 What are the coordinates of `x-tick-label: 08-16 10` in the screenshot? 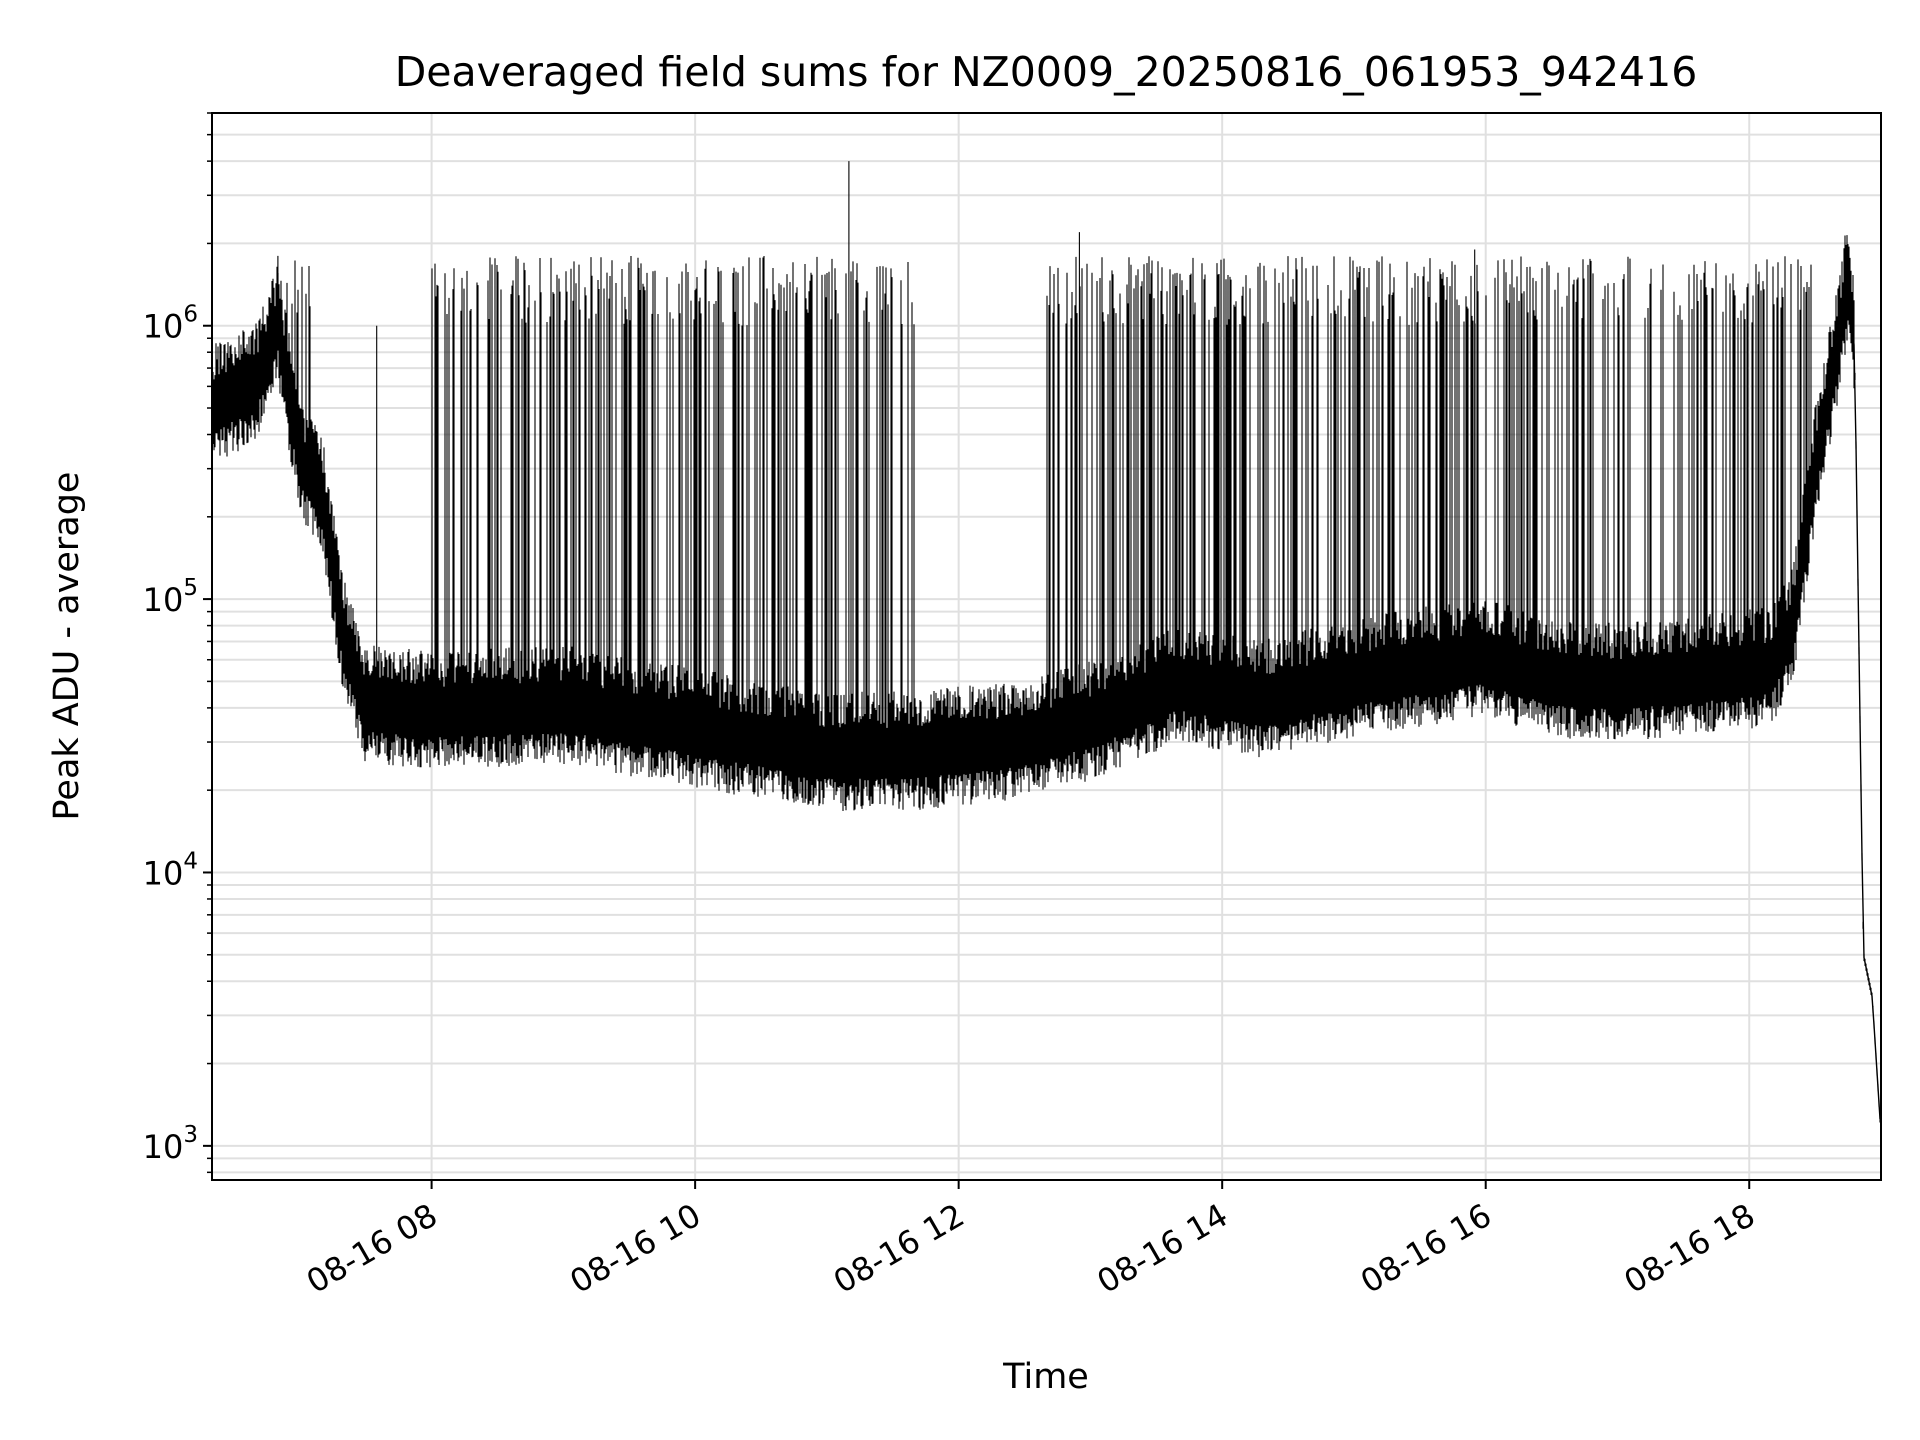 It's located at (636, 1248).